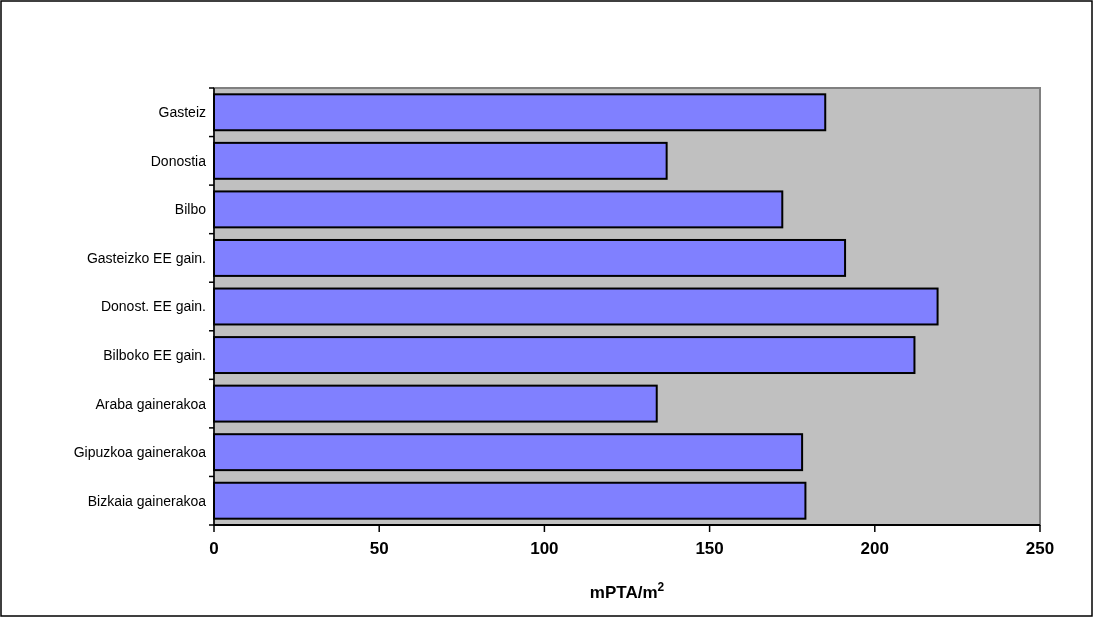 This screenshot has width=1101, height=625. I want to click on x-tick-label: 150, so click(709, 548).